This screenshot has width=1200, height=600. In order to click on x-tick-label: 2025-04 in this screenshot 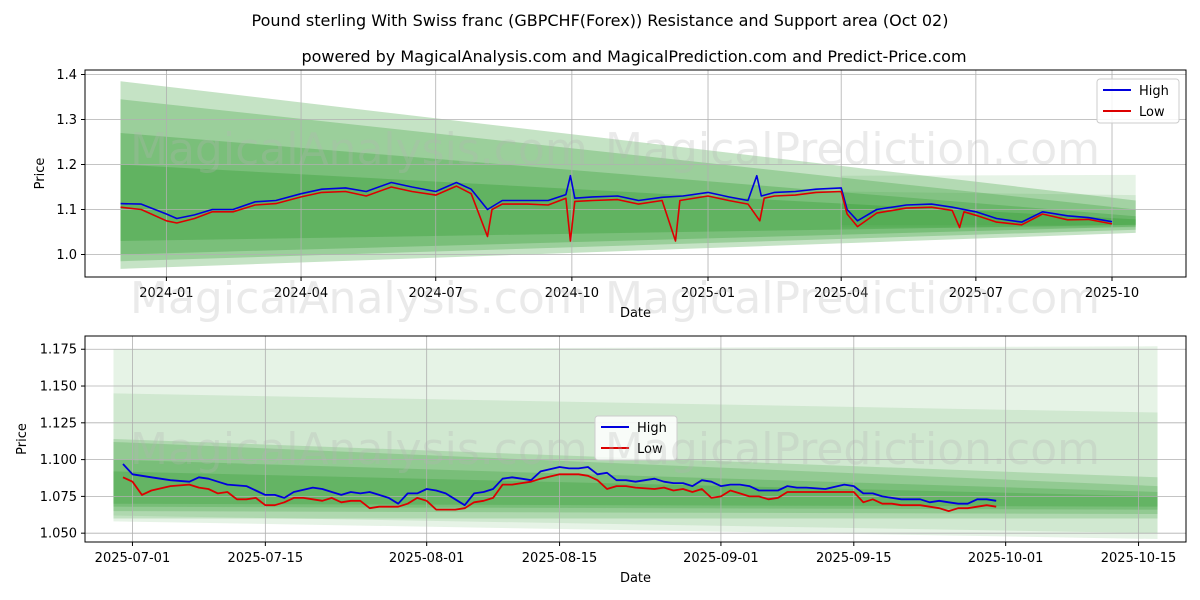, I will do `click(841, 293)`.